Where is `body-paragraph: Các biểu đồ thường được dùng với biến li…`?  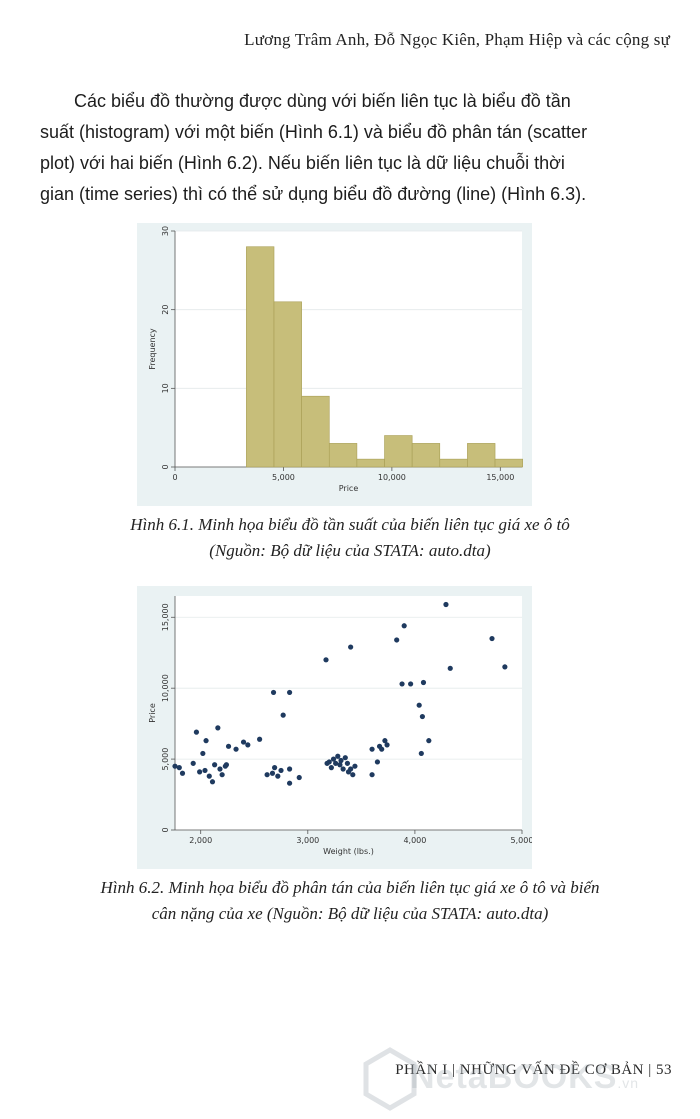
body-paragraph: Các biểu đồ thường được dùng với biến li… is located at coordinates (350, 148).